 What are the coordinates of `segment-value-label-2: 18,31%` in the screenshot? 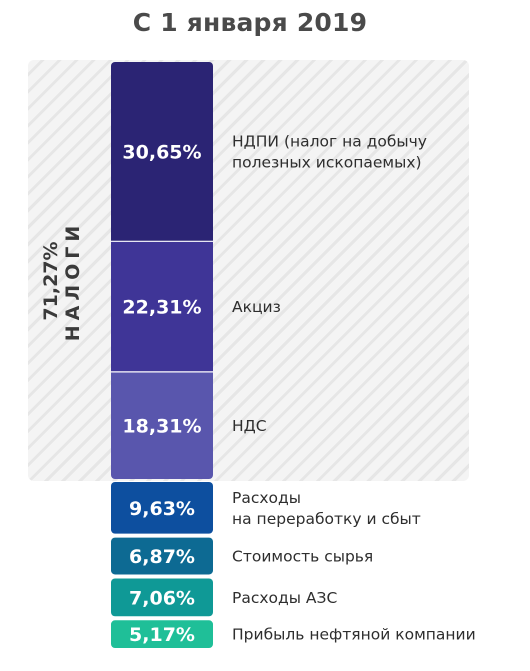 It's located at (161, 426).